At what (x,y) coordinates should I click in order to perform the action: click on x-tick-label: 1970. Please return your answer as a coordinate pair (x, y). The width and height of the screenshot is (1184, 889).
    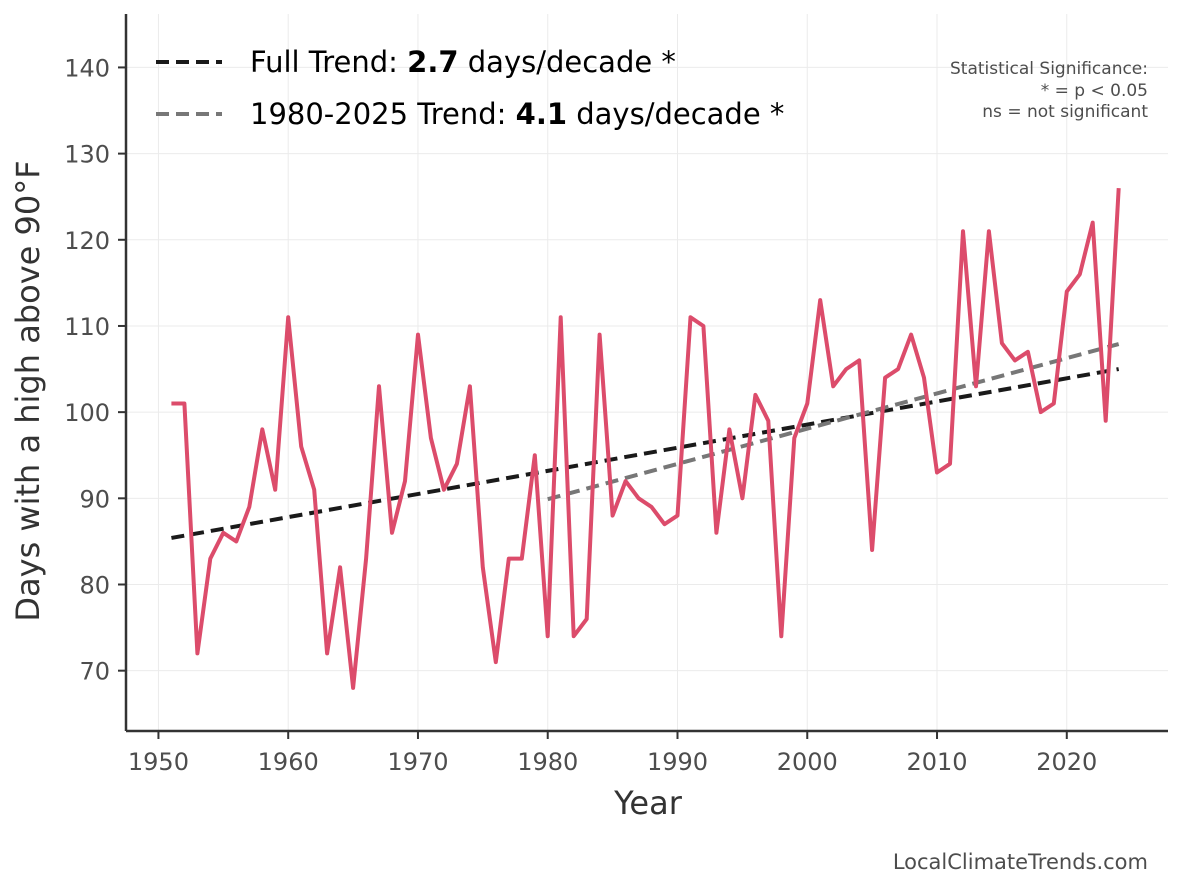
    Looking at the image, I should click on (417, 762).